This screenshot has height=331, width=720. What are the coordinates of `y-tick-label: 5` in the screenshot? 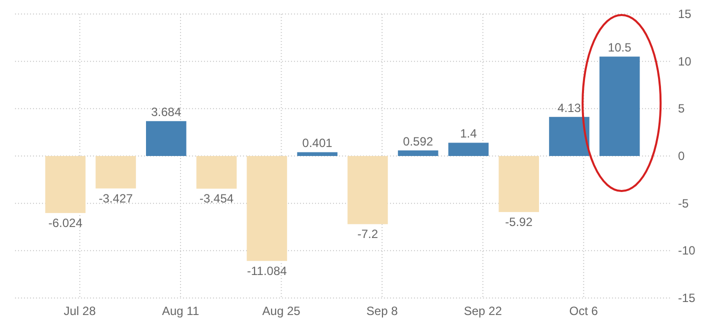 It's located at (681, 109).